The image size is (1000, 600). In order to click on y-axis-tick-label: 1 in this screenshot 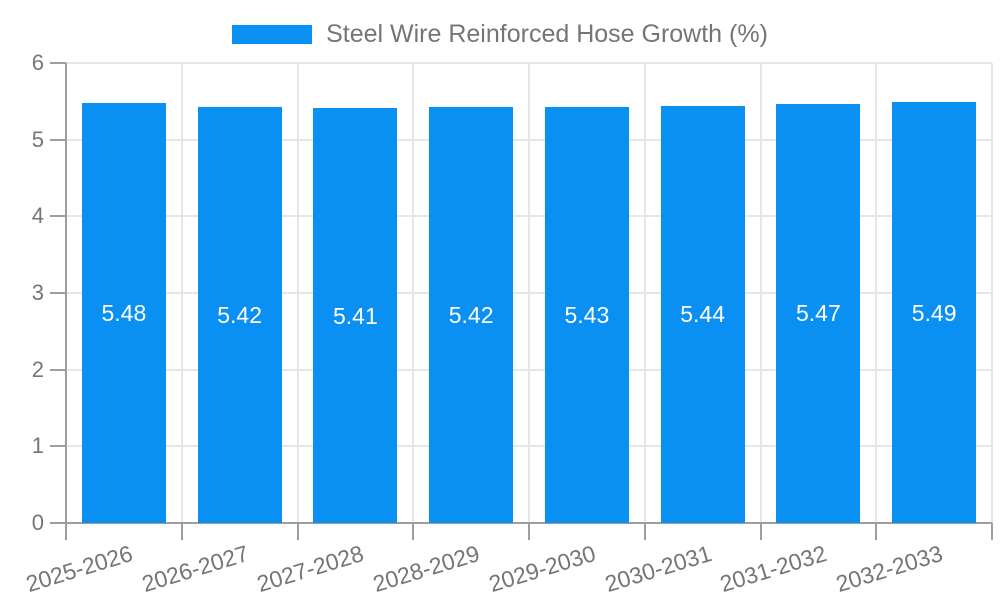, I will do `click(37, 446)`.